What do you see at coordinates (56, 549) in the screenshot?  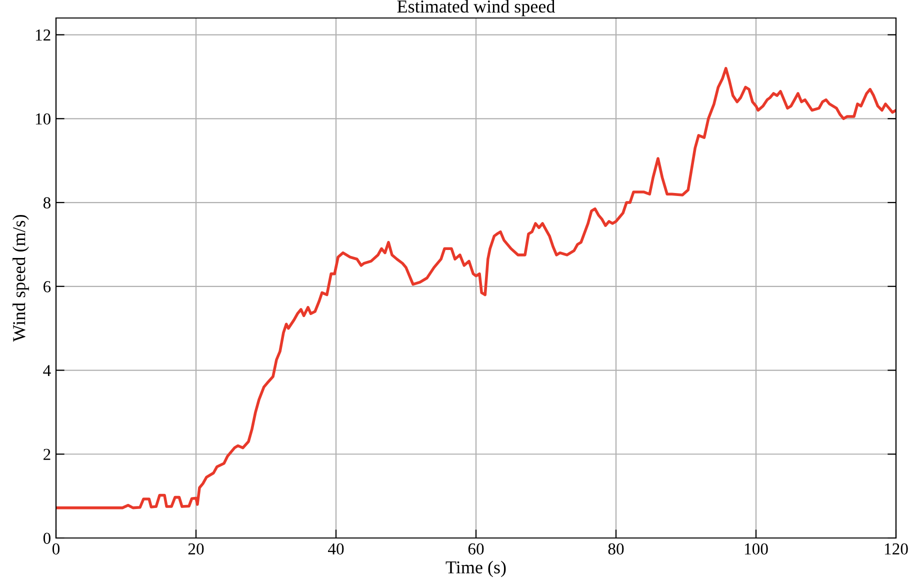 I see `x-tick-label: 0` at bounding box center [56, 549].